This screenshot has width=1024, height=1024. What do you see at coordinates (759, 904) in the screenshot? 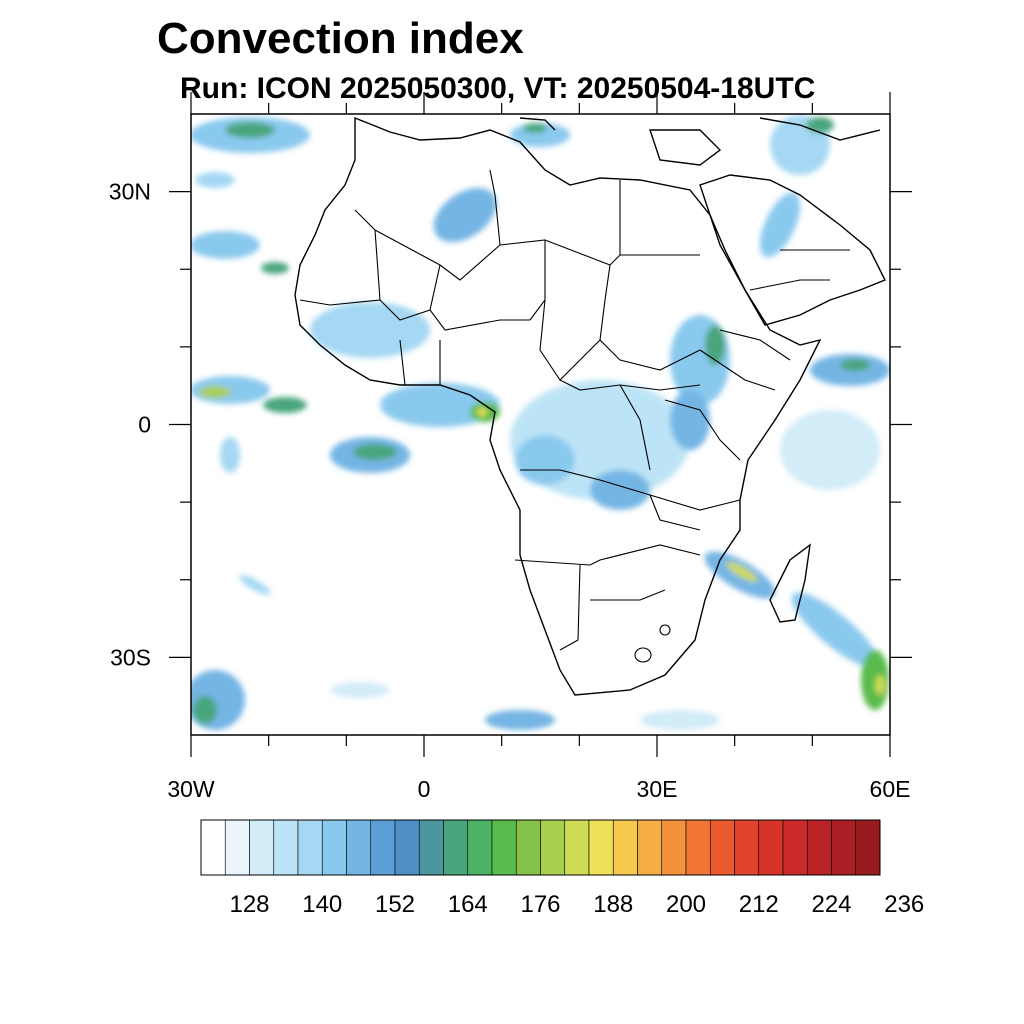
I see `colorbar-label: 212` at bounding box center [759, 904].